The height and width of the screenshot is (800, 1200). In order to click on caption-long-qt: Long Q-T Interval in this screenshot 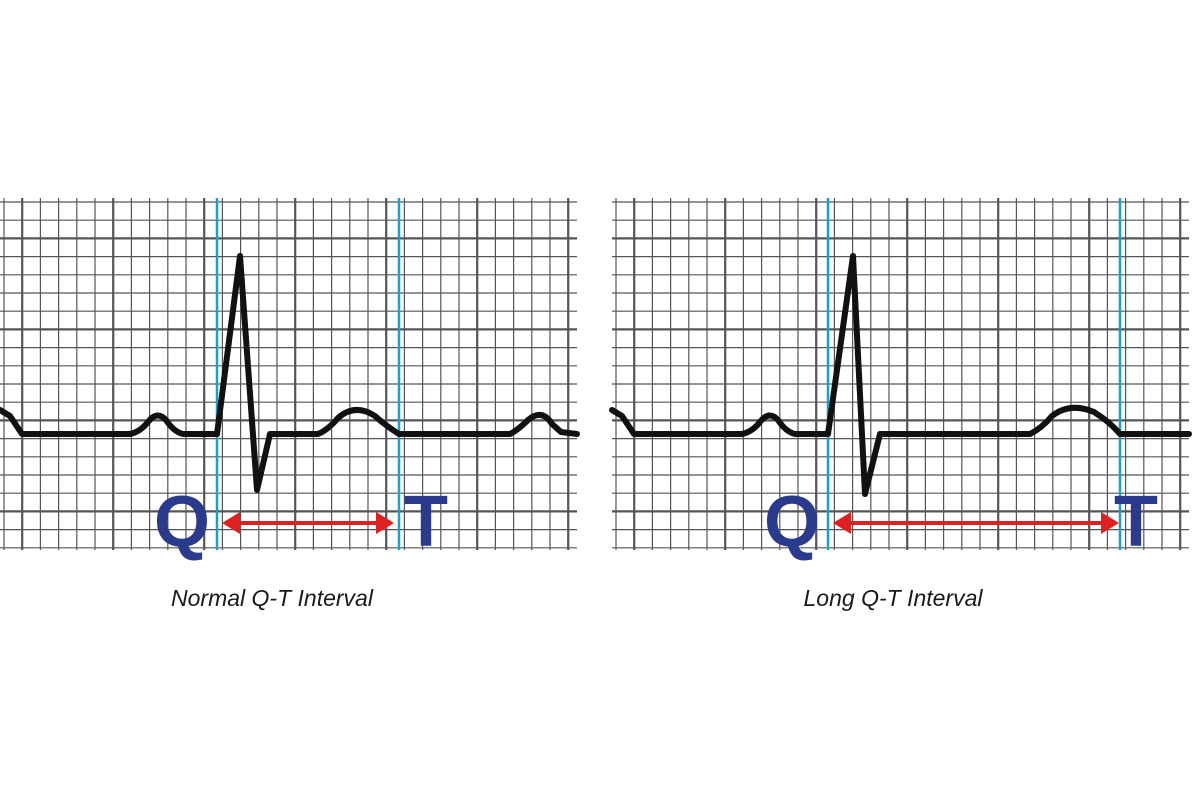, I will do `click(893, 598)`.